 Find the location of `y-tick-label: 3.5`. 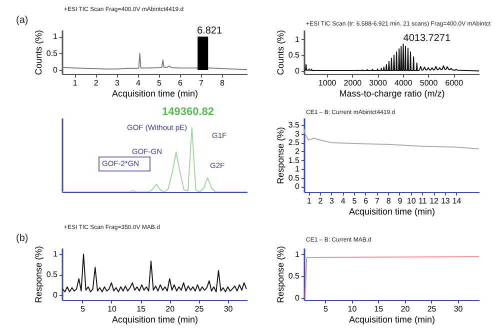

y-tick-label: 3.5 is located at coordinates (294, 125).